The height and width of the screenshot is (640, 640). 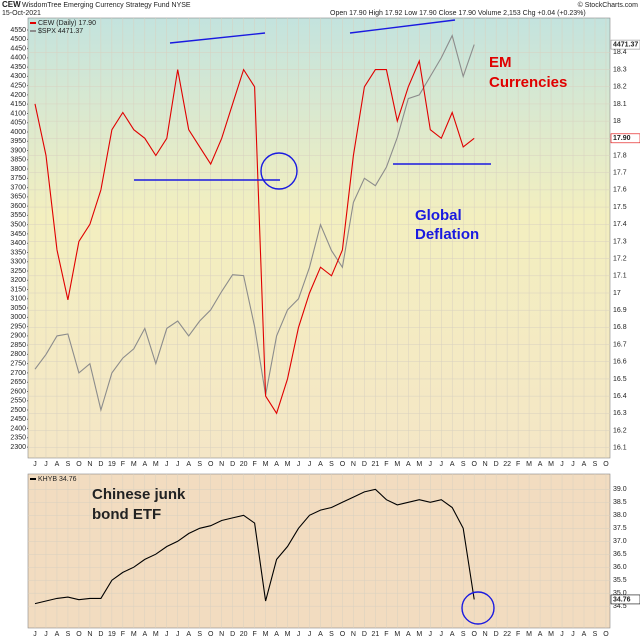 What do you see at coordinates (620, 606) in the screenshot?
I see `y2-tick-label: 34.5` at bounding box center [620, 606].